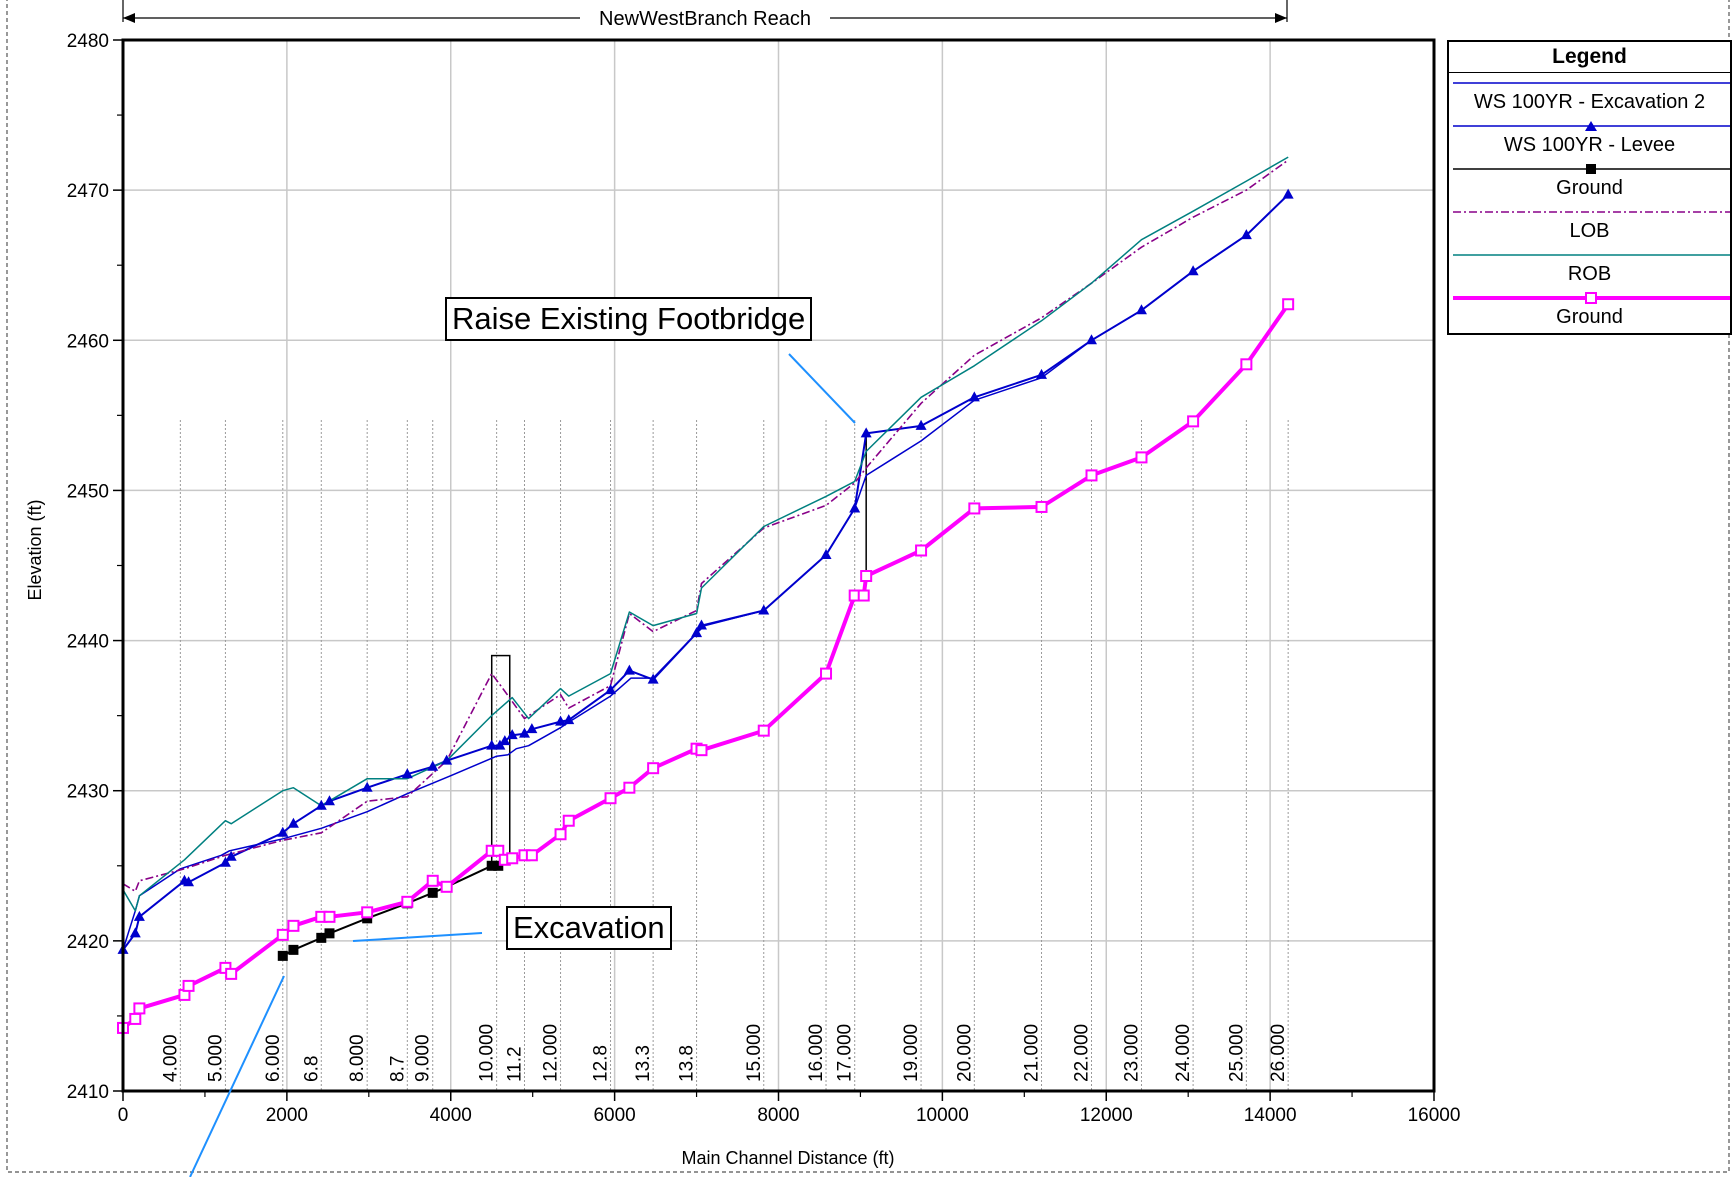 This screenshot has width=1732, height=1177. I want to click on y-tick-label: 2480, so click(88, 41).